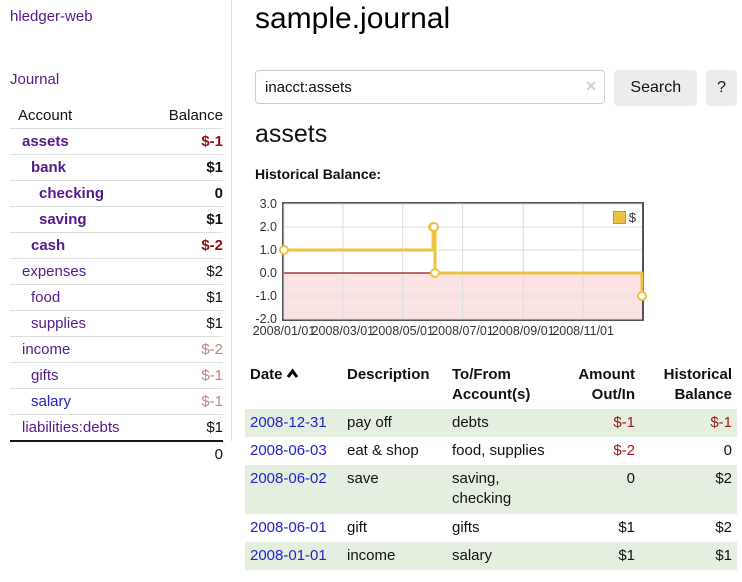 The image size is (742, 582). Describe the element at coordinates (291, 134) in the screenshot. I see `account-heading: assets` at that location.